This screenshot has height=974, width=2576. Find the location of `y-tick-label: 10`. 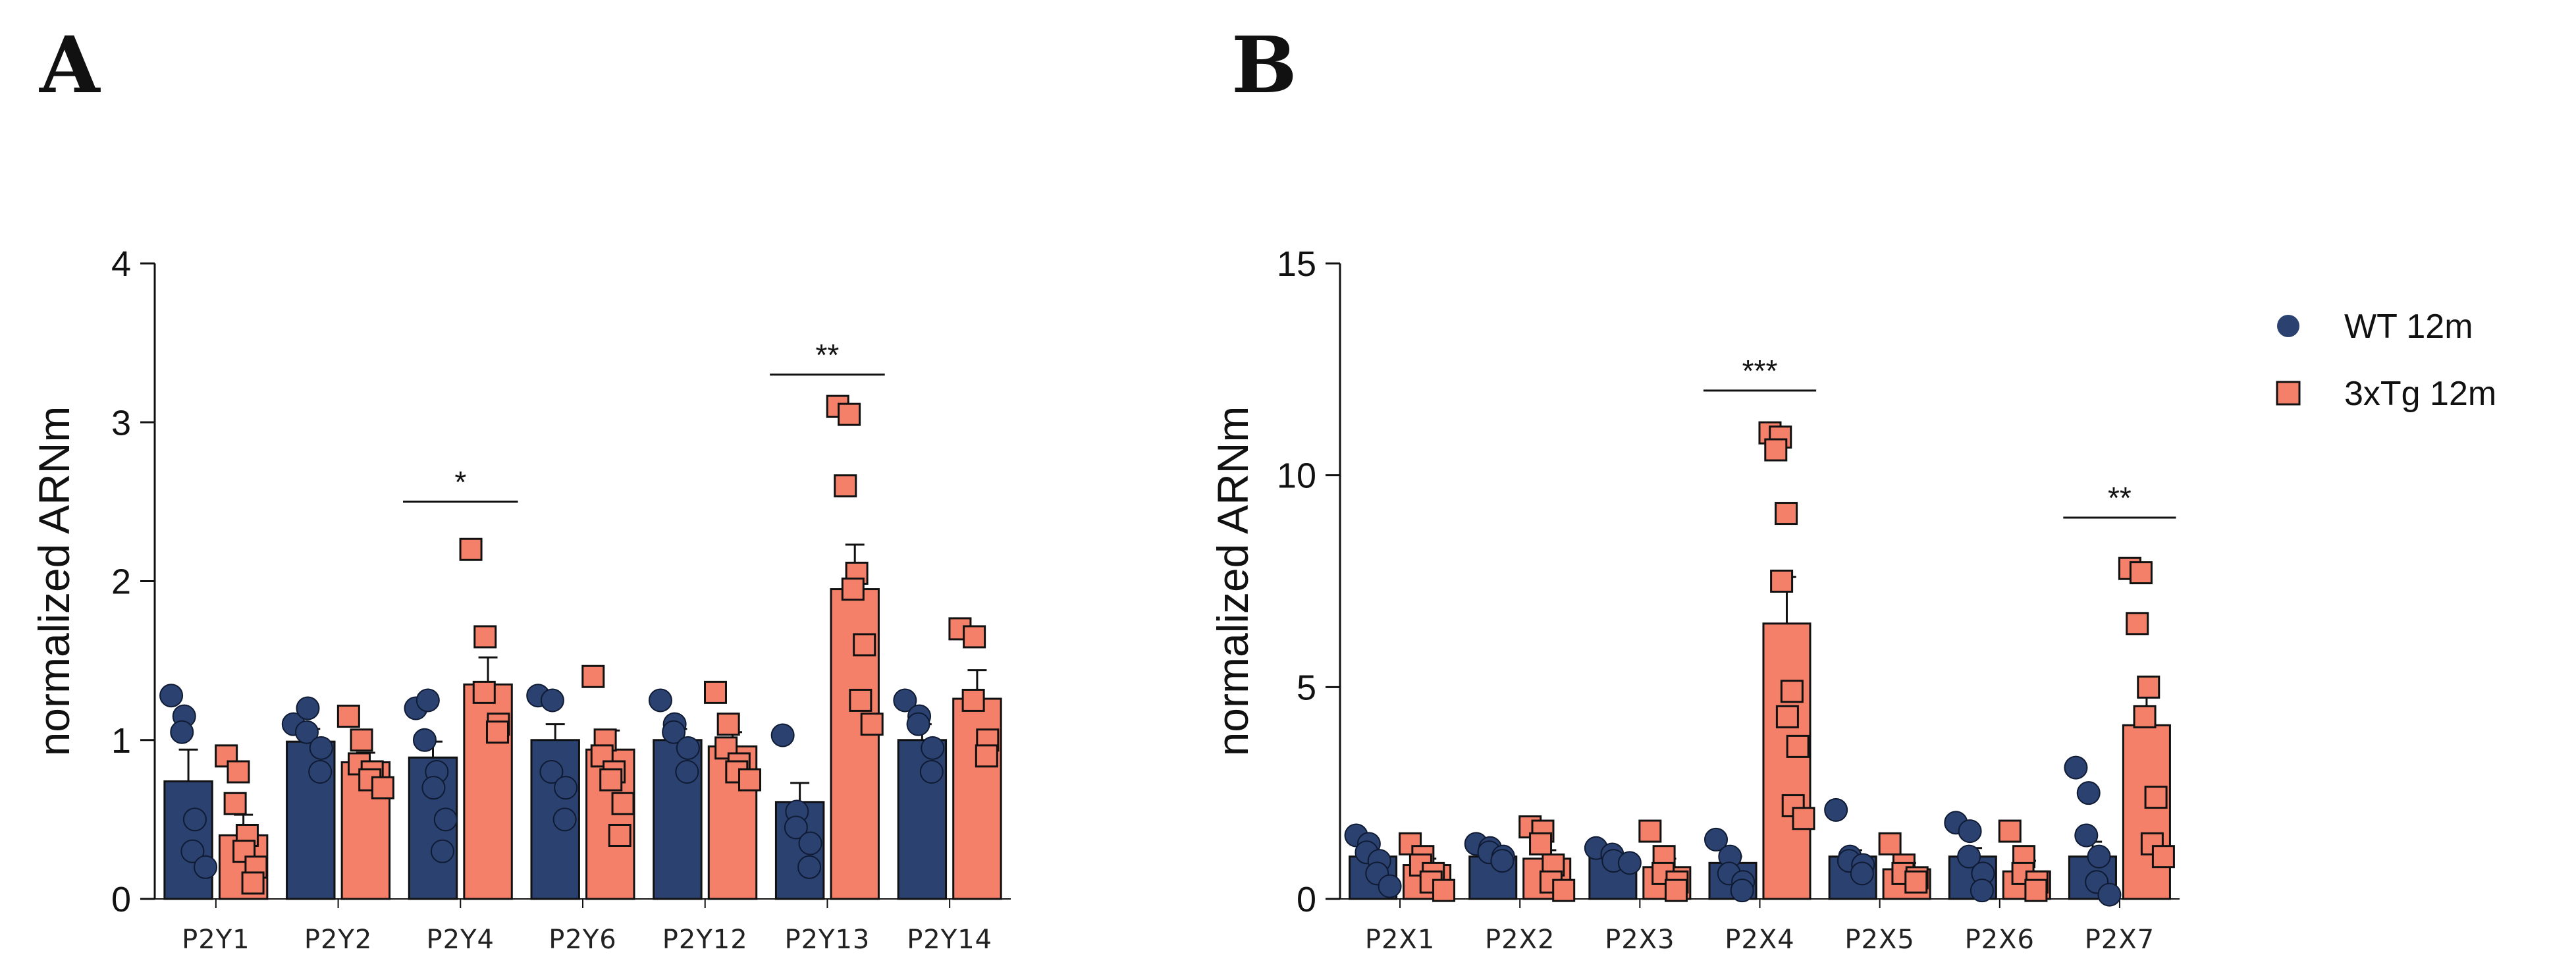

y-tick-label: 10 is located at coordinates (1296, 476).